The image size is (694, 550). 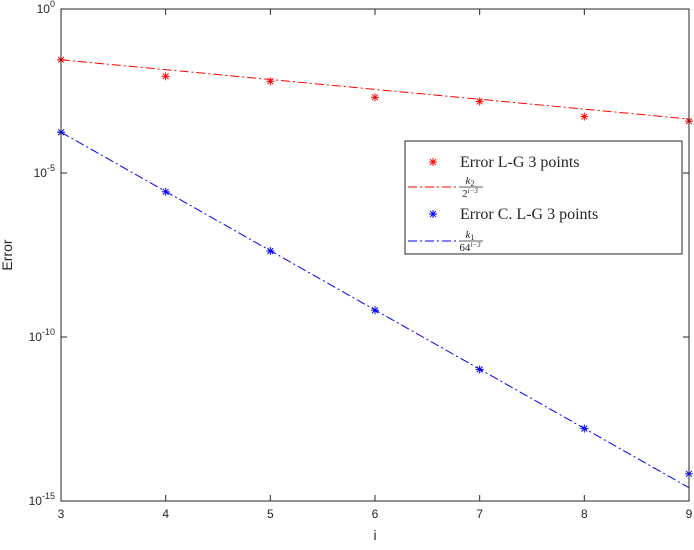 What do you see at coordinates (470, 181) in the screenshot?
I see `legend-fraction-numerator-1: k2` at bounding box center [470, 181].